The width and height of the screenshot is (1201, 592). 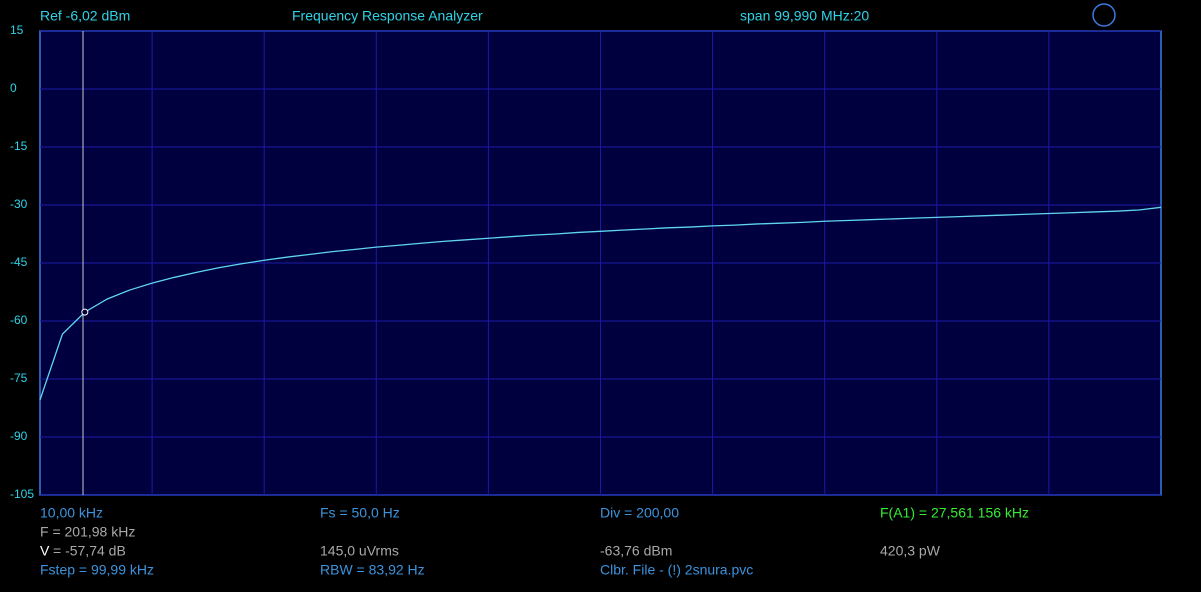 I want to click on y-tick-label: -30, so click(x=19, y=204).